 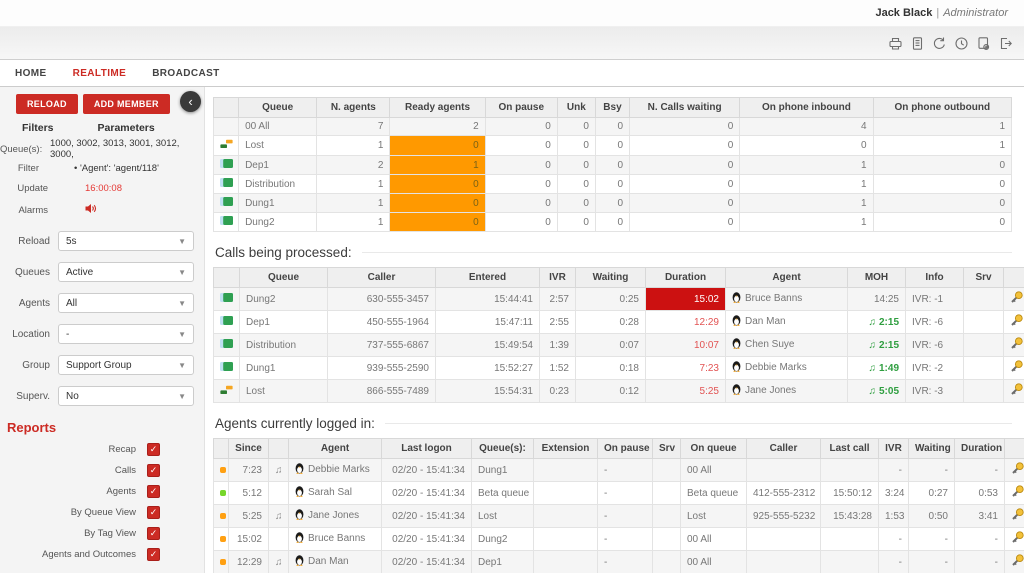 I want to click on caller: 450-555-1964, so click(x=381, y=322).